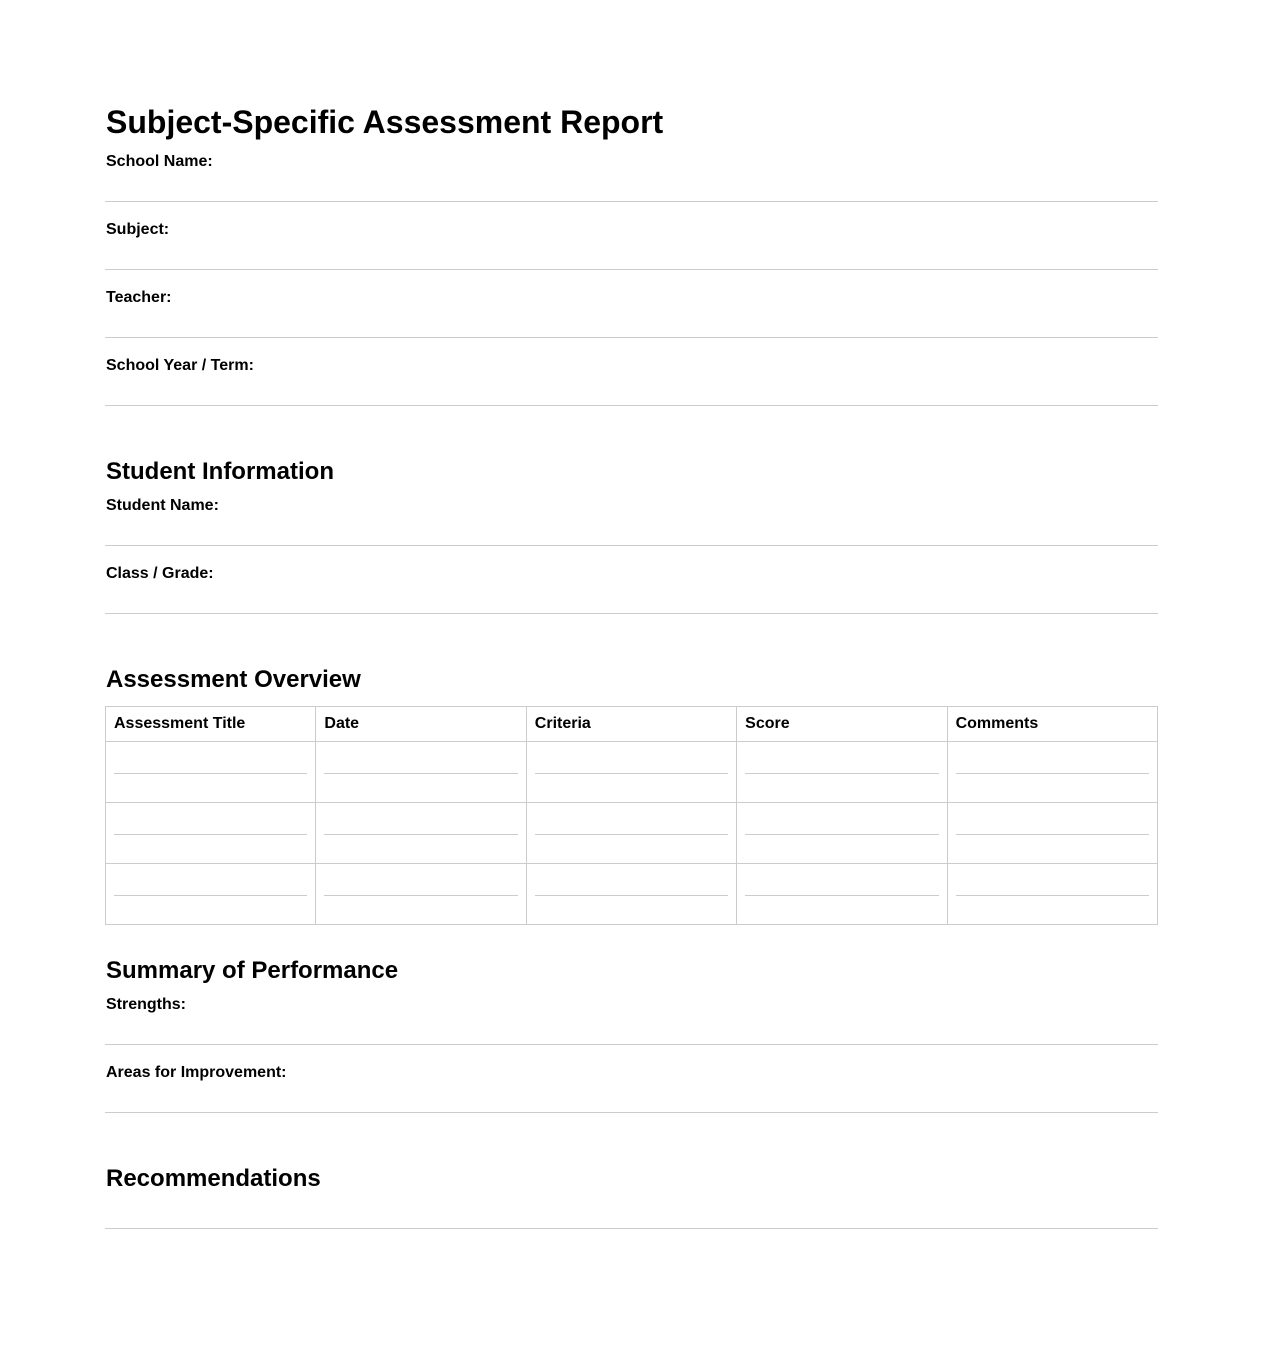  What do you see at coordinates (180, 365) in the screenshot?
I see `school-year-label: School Year / Term:` at bounding box center [180, 365].